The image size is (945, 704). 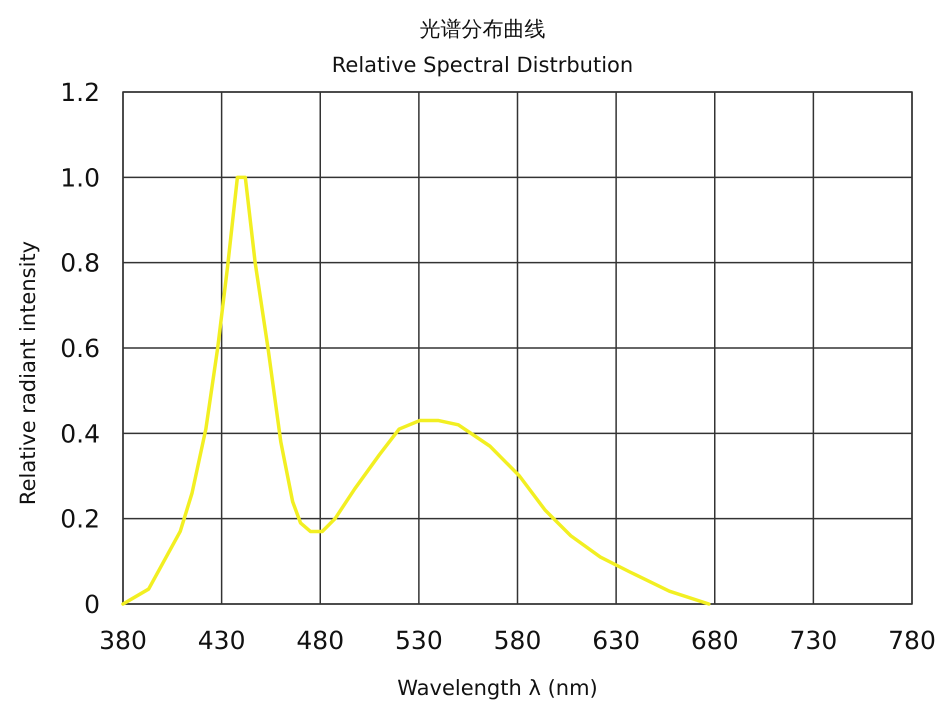 I want to click on x-tick-label: 430, so click(x=222, y=640).